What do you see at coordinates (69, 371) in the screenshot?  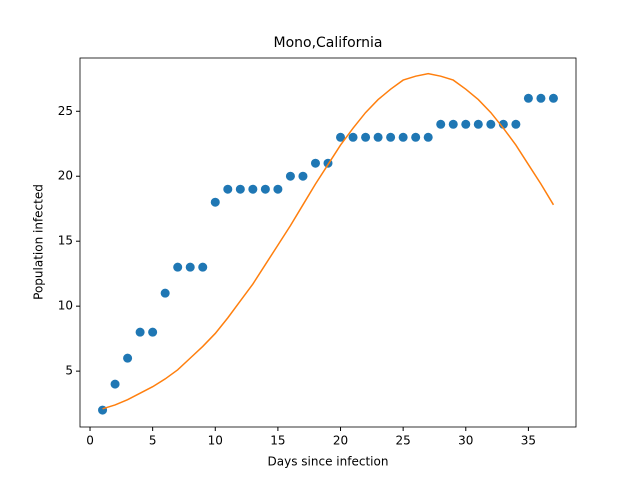 I see `y-tick-label: 5` at bounding box center [69, 371].